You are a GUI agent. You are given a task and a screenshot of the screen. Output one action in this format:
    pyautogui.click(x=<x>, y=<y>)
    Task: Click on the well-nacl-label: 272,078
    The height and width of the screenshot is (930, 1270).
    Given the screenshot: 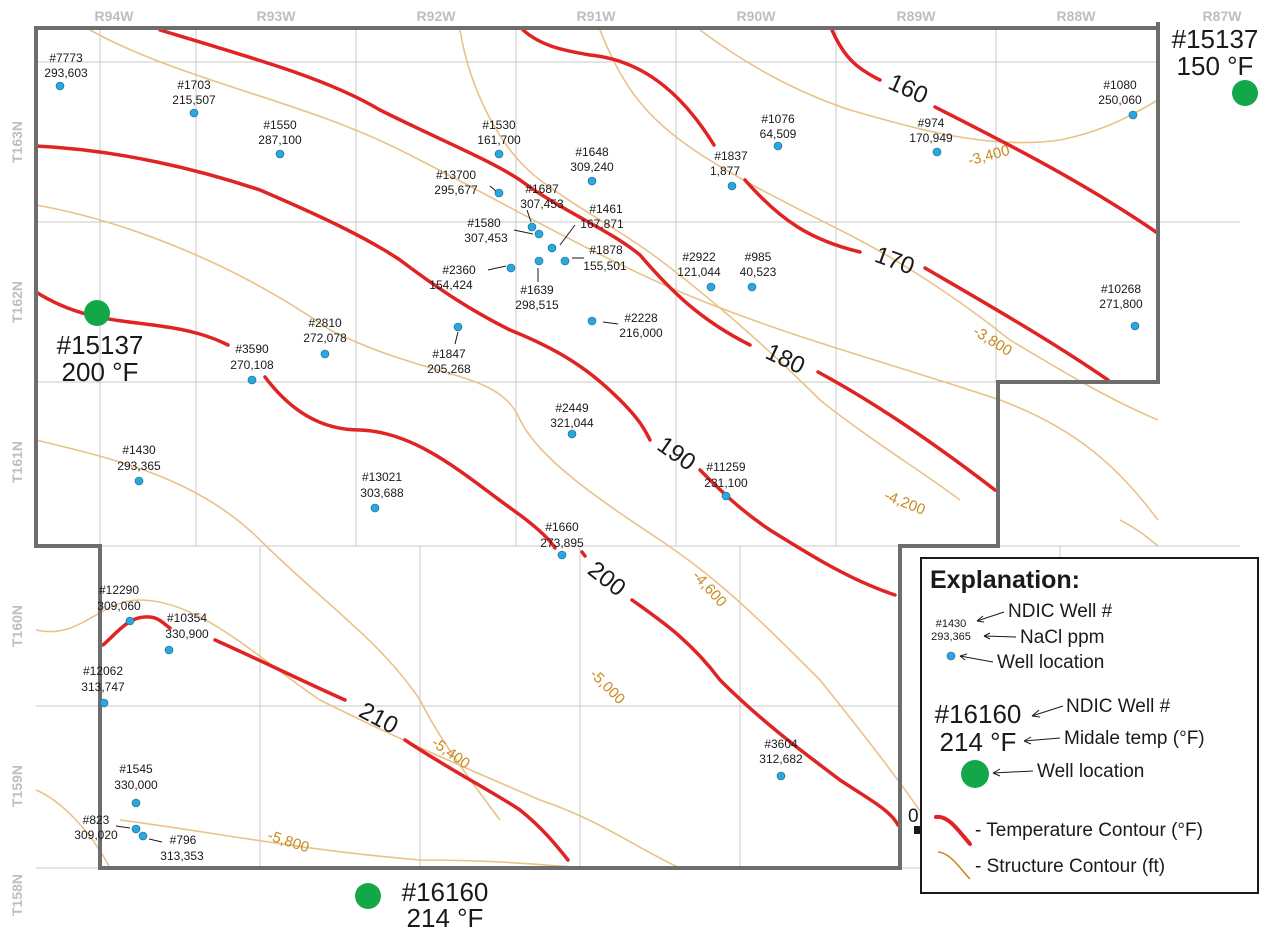 What is the action you would take?
    pyautogui.click(x=325, y=338)
    